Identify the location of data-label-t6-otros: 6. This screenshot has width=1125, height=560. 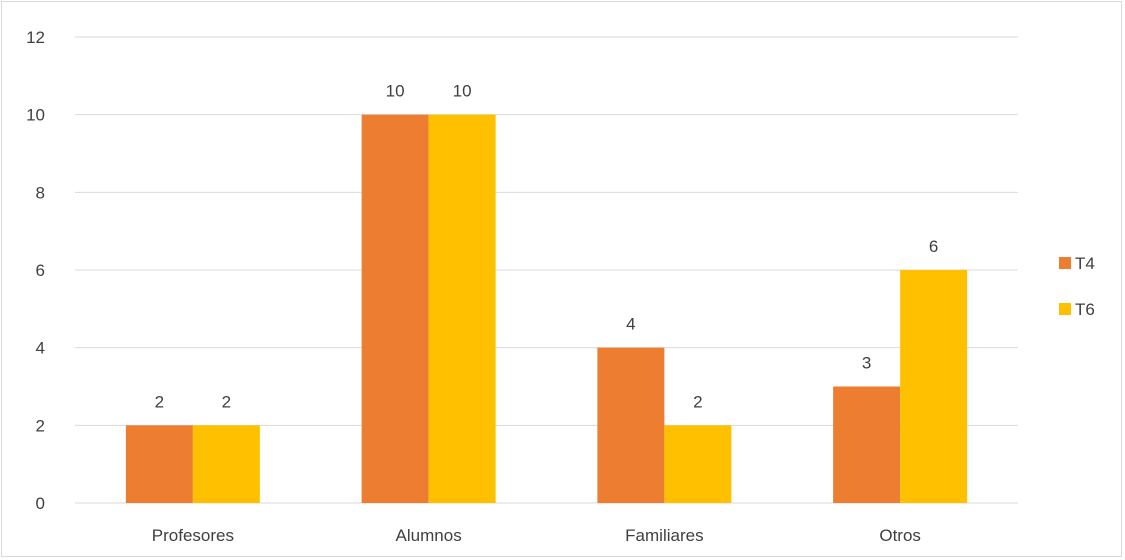
(933, 246).